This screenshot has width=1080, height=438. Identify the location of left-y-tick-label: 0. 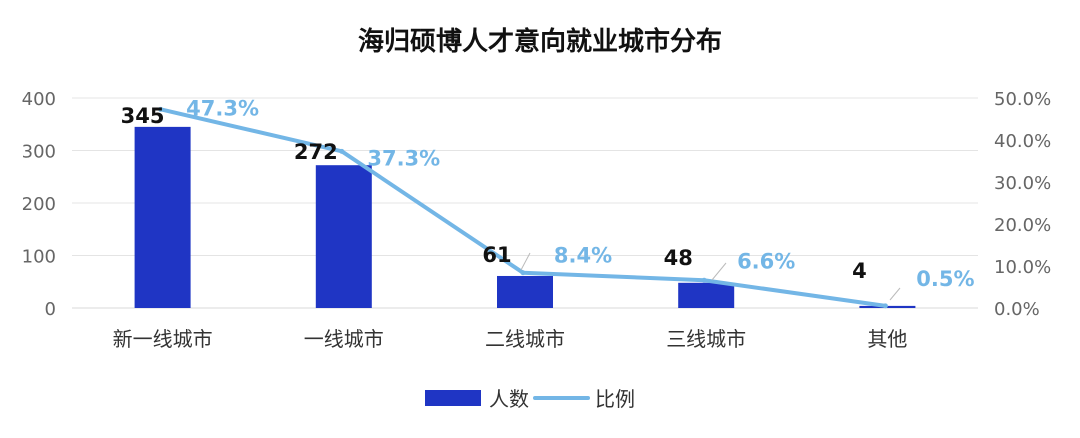
(50, 309).